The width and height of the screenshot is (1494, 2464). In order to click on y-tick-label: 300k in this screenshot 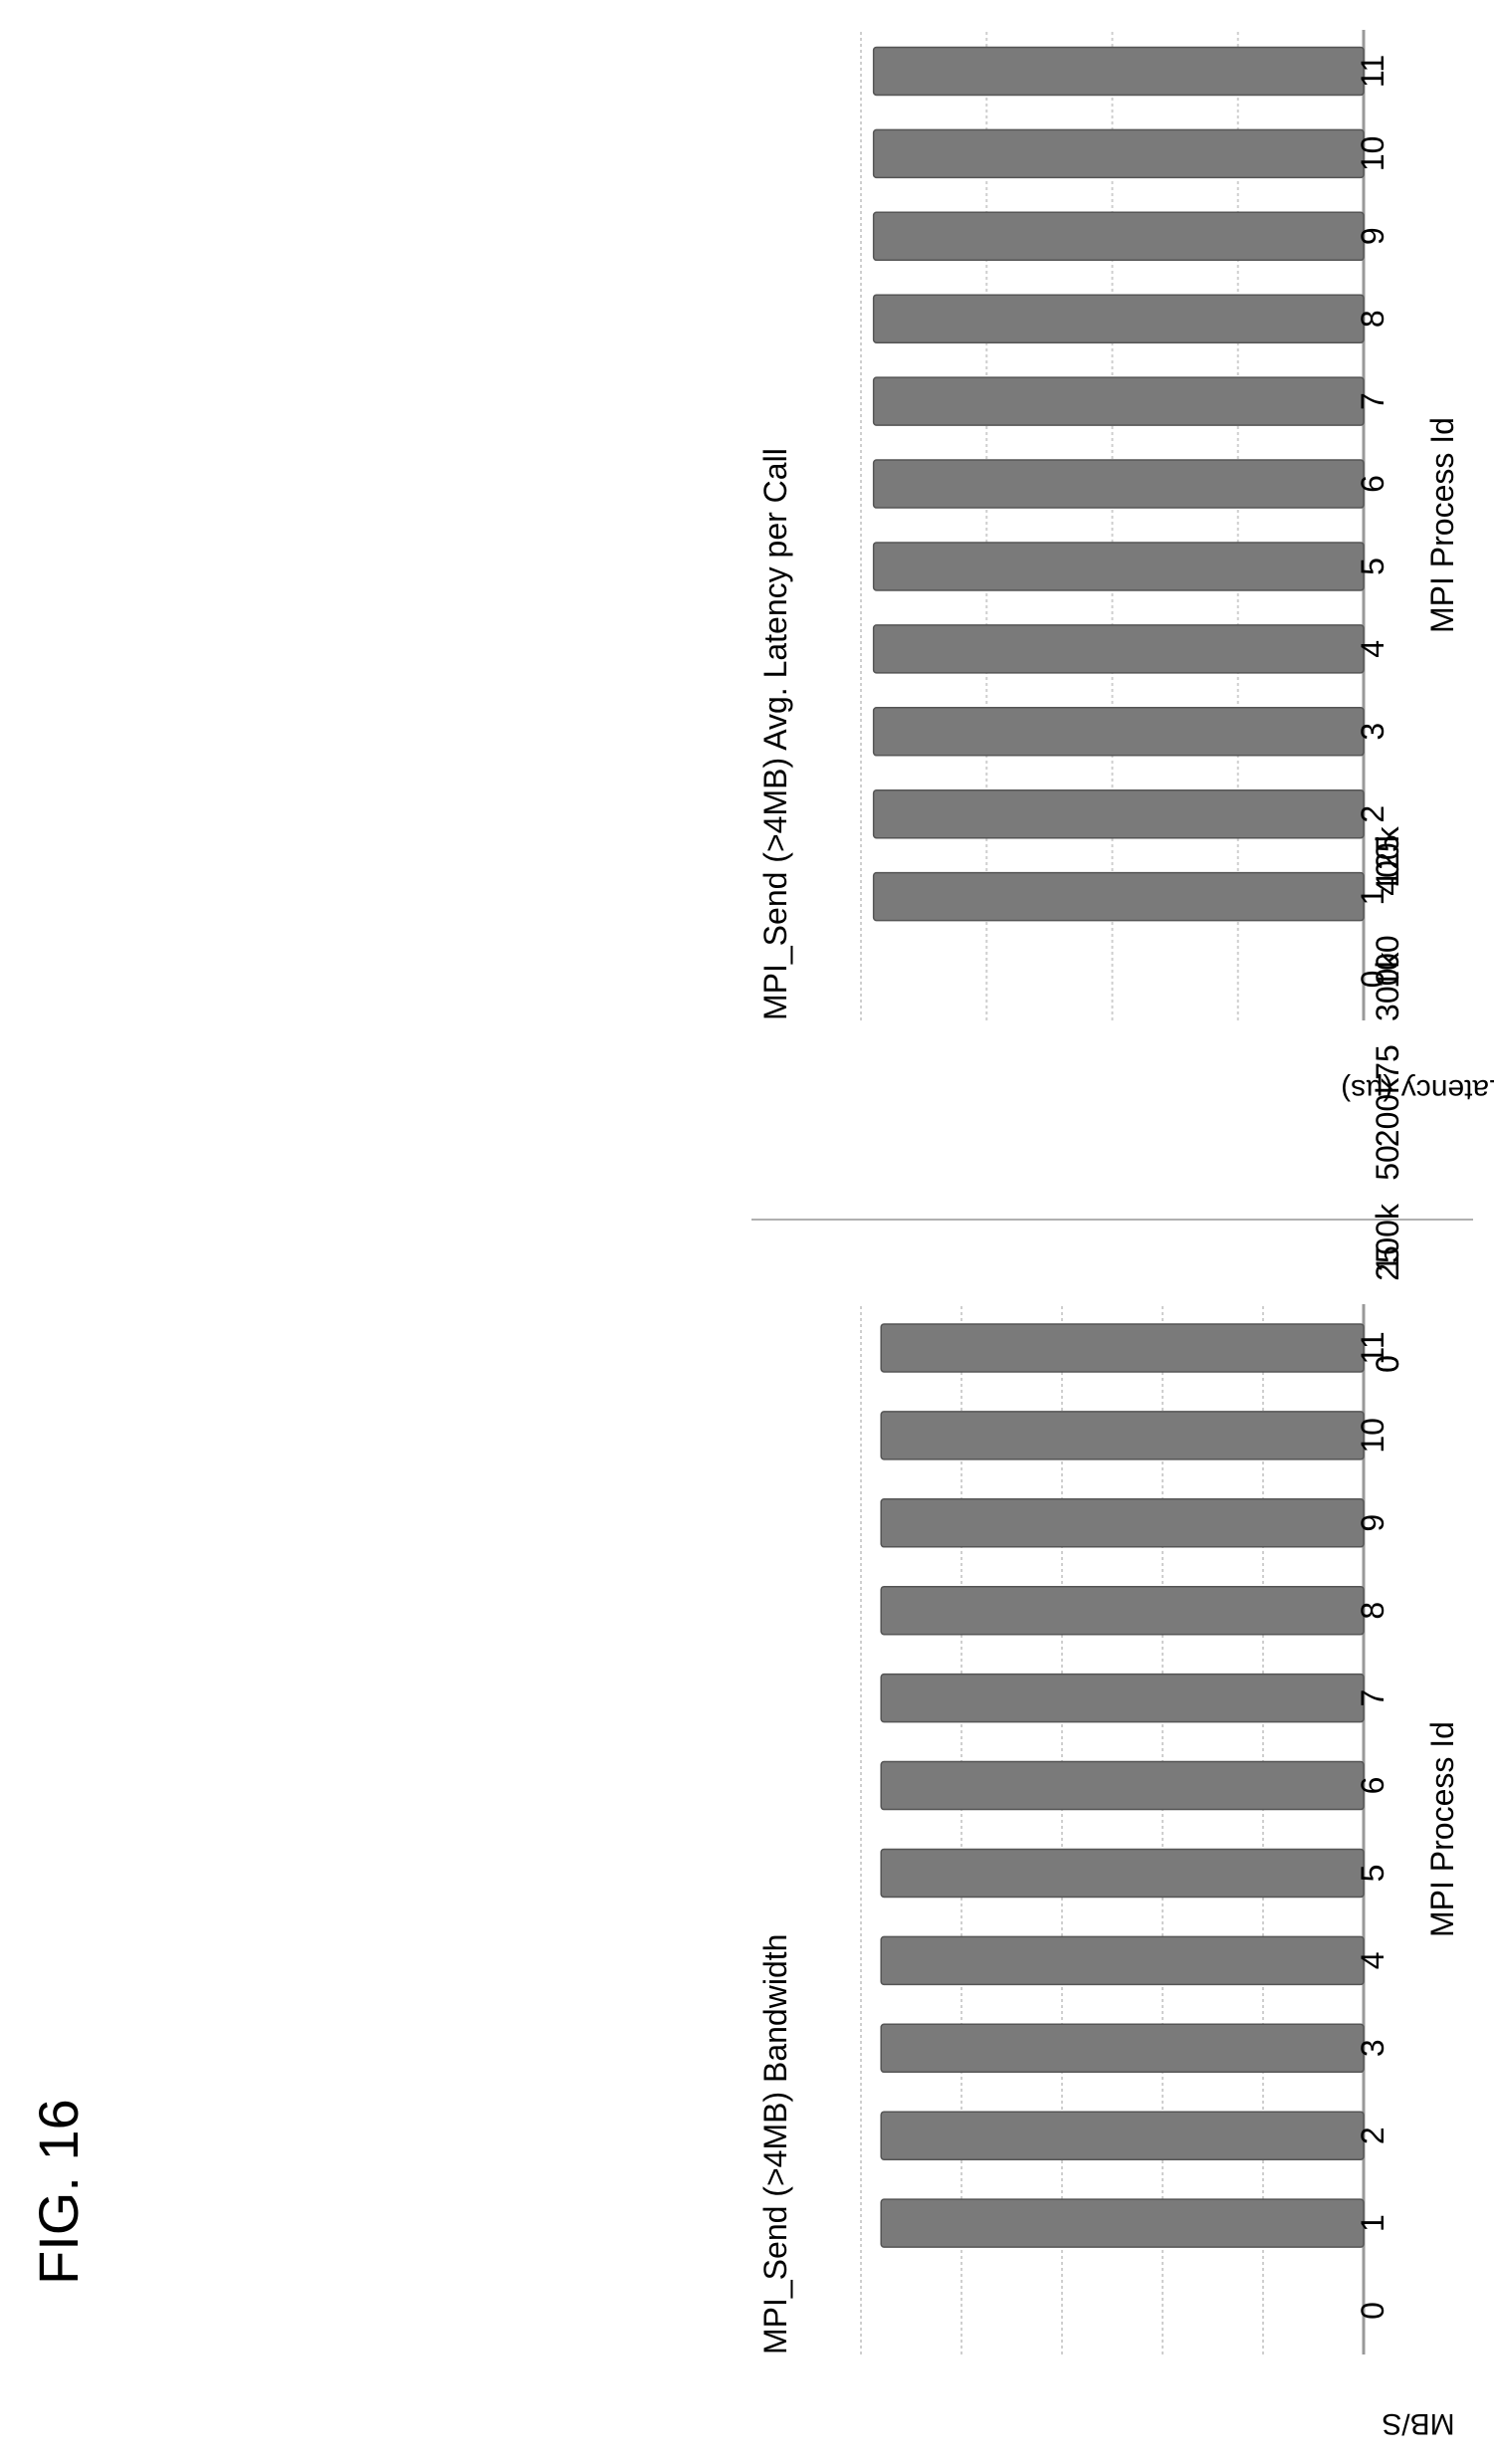, I will do `click(1387, 987)`.